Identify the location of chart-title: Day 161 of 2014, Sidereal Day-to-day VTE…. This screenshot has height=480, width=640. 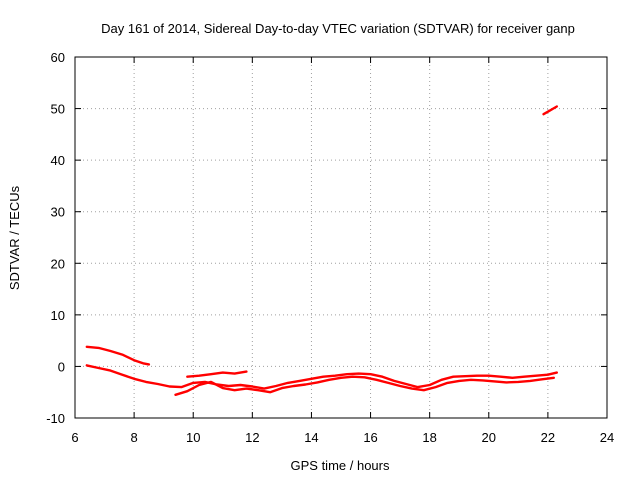
(338, 28).